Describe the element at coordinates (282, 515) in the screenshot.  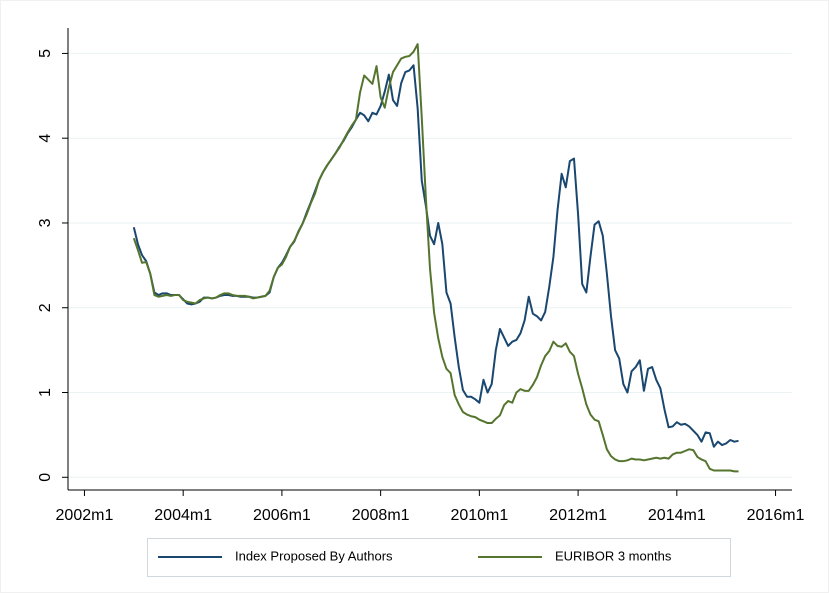
I see `x-tick-label: 2006m1` at that location.